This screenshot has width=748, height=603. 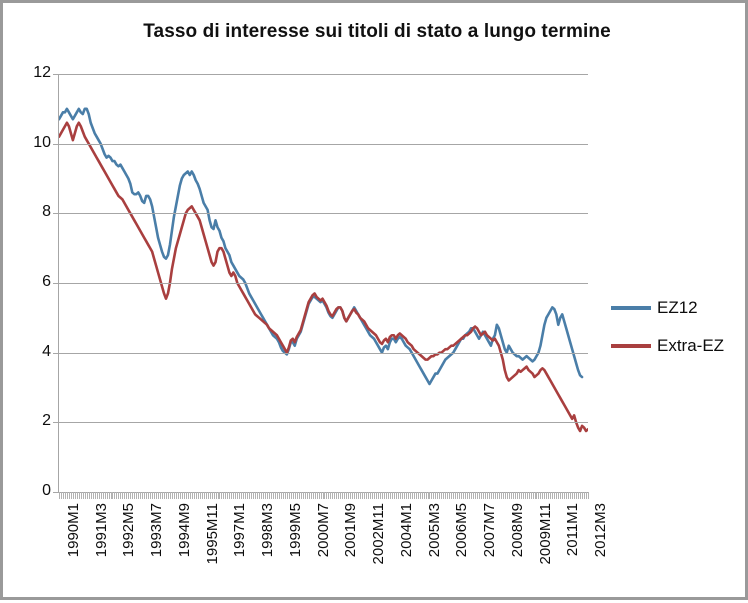 What do you see at coordinates (434, 530) in the screenshot?
I see `x-axis-label-2005M3: 2005M3` at bounding box center [434, 530].